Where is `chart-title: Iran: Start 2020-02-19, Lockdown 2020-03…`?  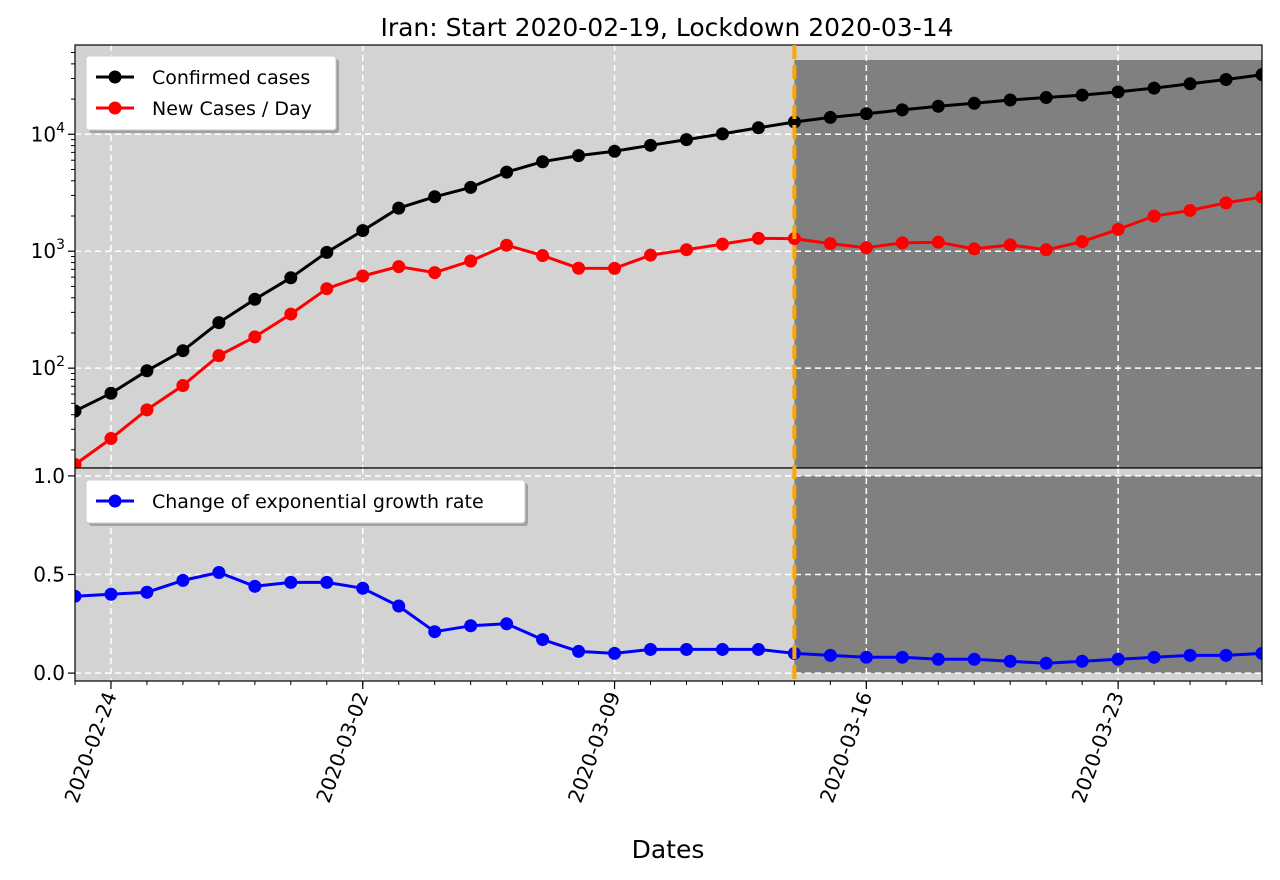
chart-title: Iran: Start 2020-02-19, Lockdown 2020-03… is located at coordinates (666, 27).